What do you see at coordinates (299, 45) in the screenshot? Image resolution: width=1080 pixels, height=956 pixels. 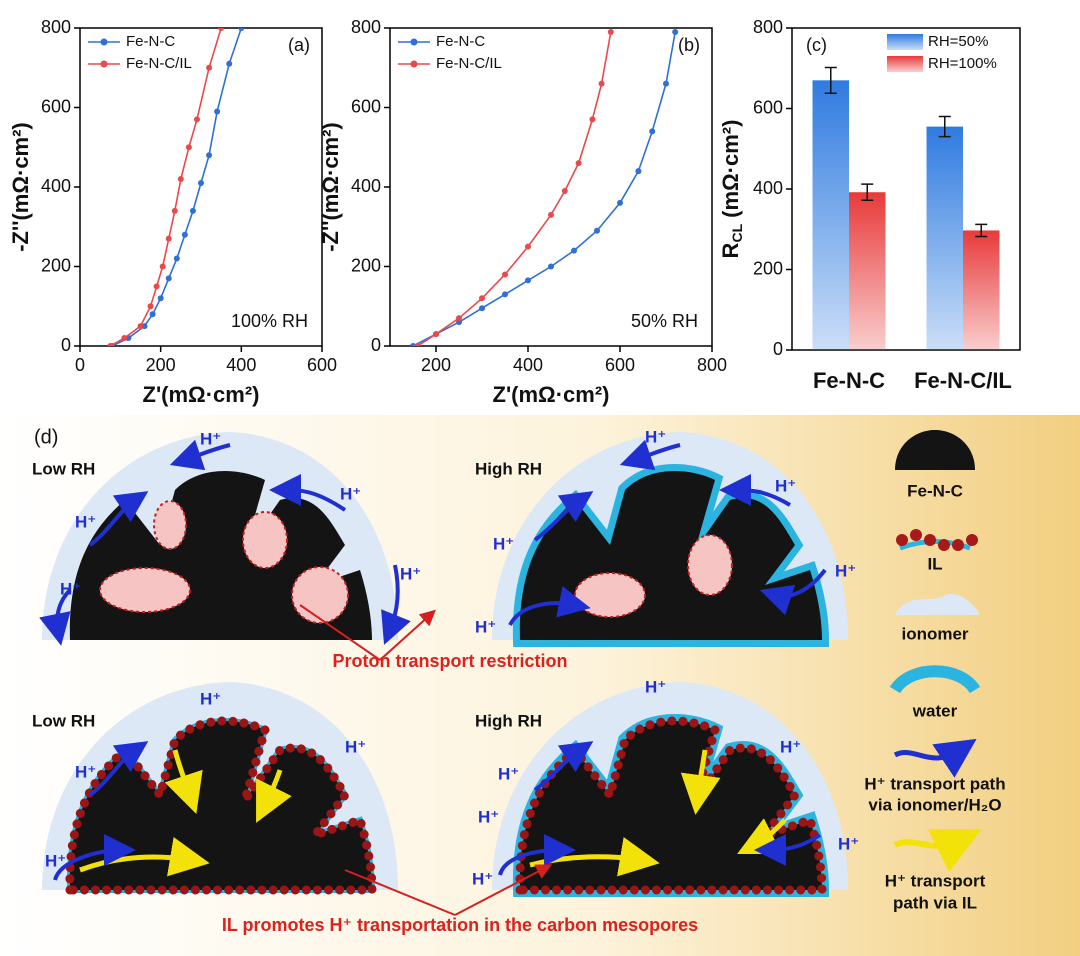 I see `panel-label: (a)` at bounding box center [299, 45].